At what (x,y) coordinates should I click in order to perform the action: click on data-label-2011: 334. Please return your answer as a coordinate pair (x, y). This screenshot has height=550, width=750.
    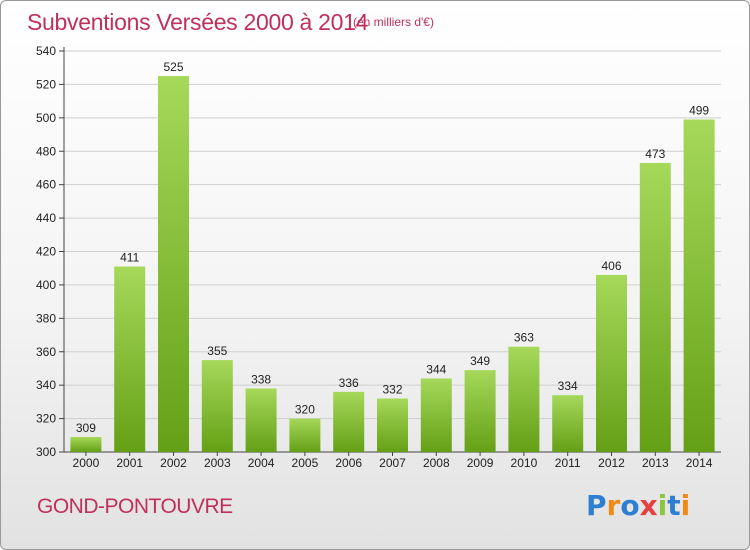
    Looking at the image, I should click on (568, 386).